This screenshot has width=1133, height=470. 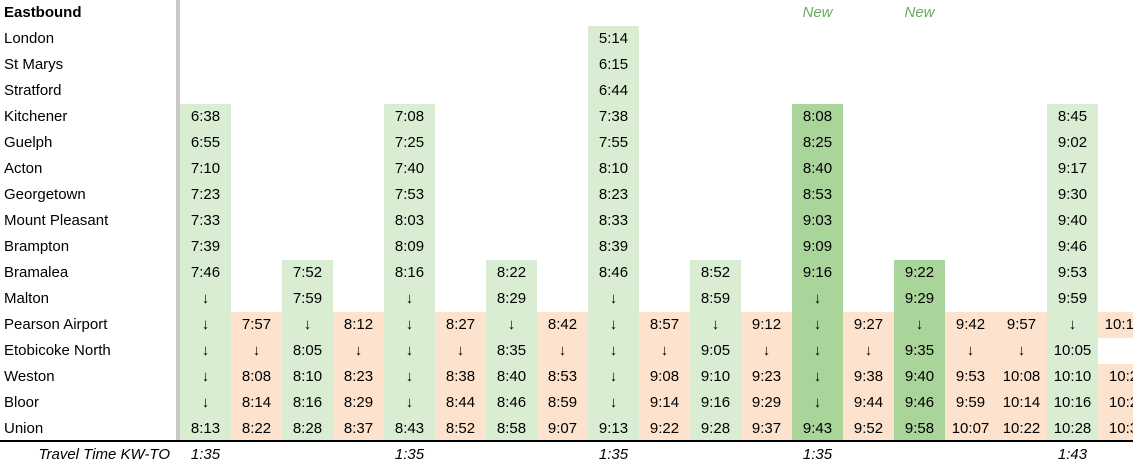 What do you see at coordinates (1072, 429) in the screenshot?
I see `departure-time: 10:28` at bounding box center [1072, 429].